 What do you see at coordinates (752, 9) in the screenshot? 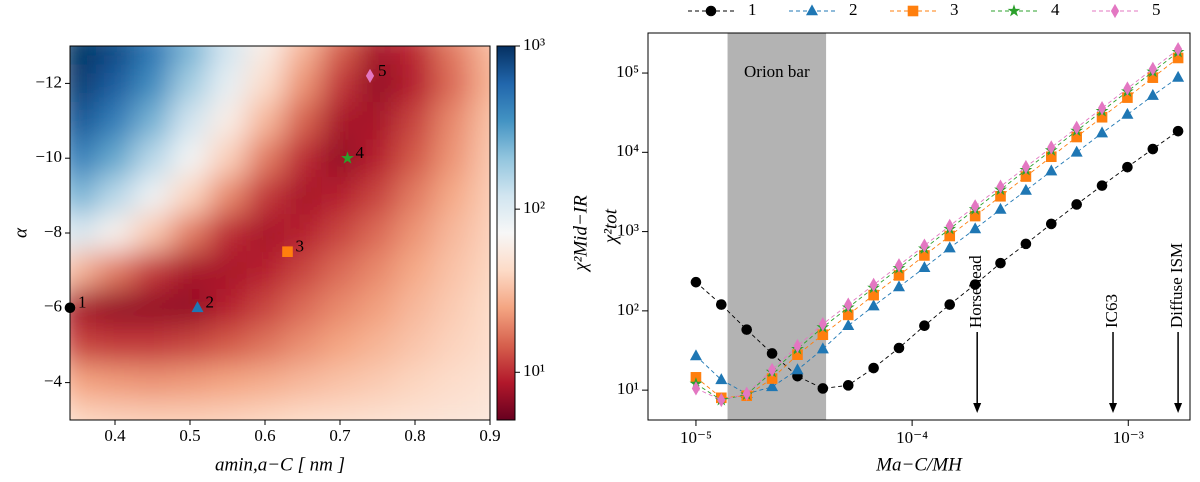
I see `legend-label: 1` at bounding box center [752, 9].